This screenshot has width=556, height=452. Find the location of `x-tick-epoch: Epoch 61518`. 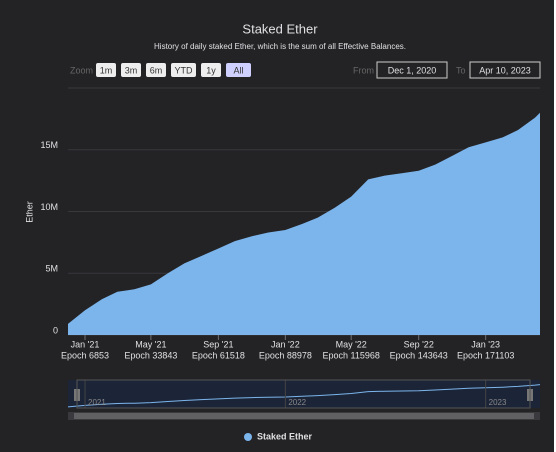

x-tick-epoch: Epoch 61518 is located at coordinates (218, 355).